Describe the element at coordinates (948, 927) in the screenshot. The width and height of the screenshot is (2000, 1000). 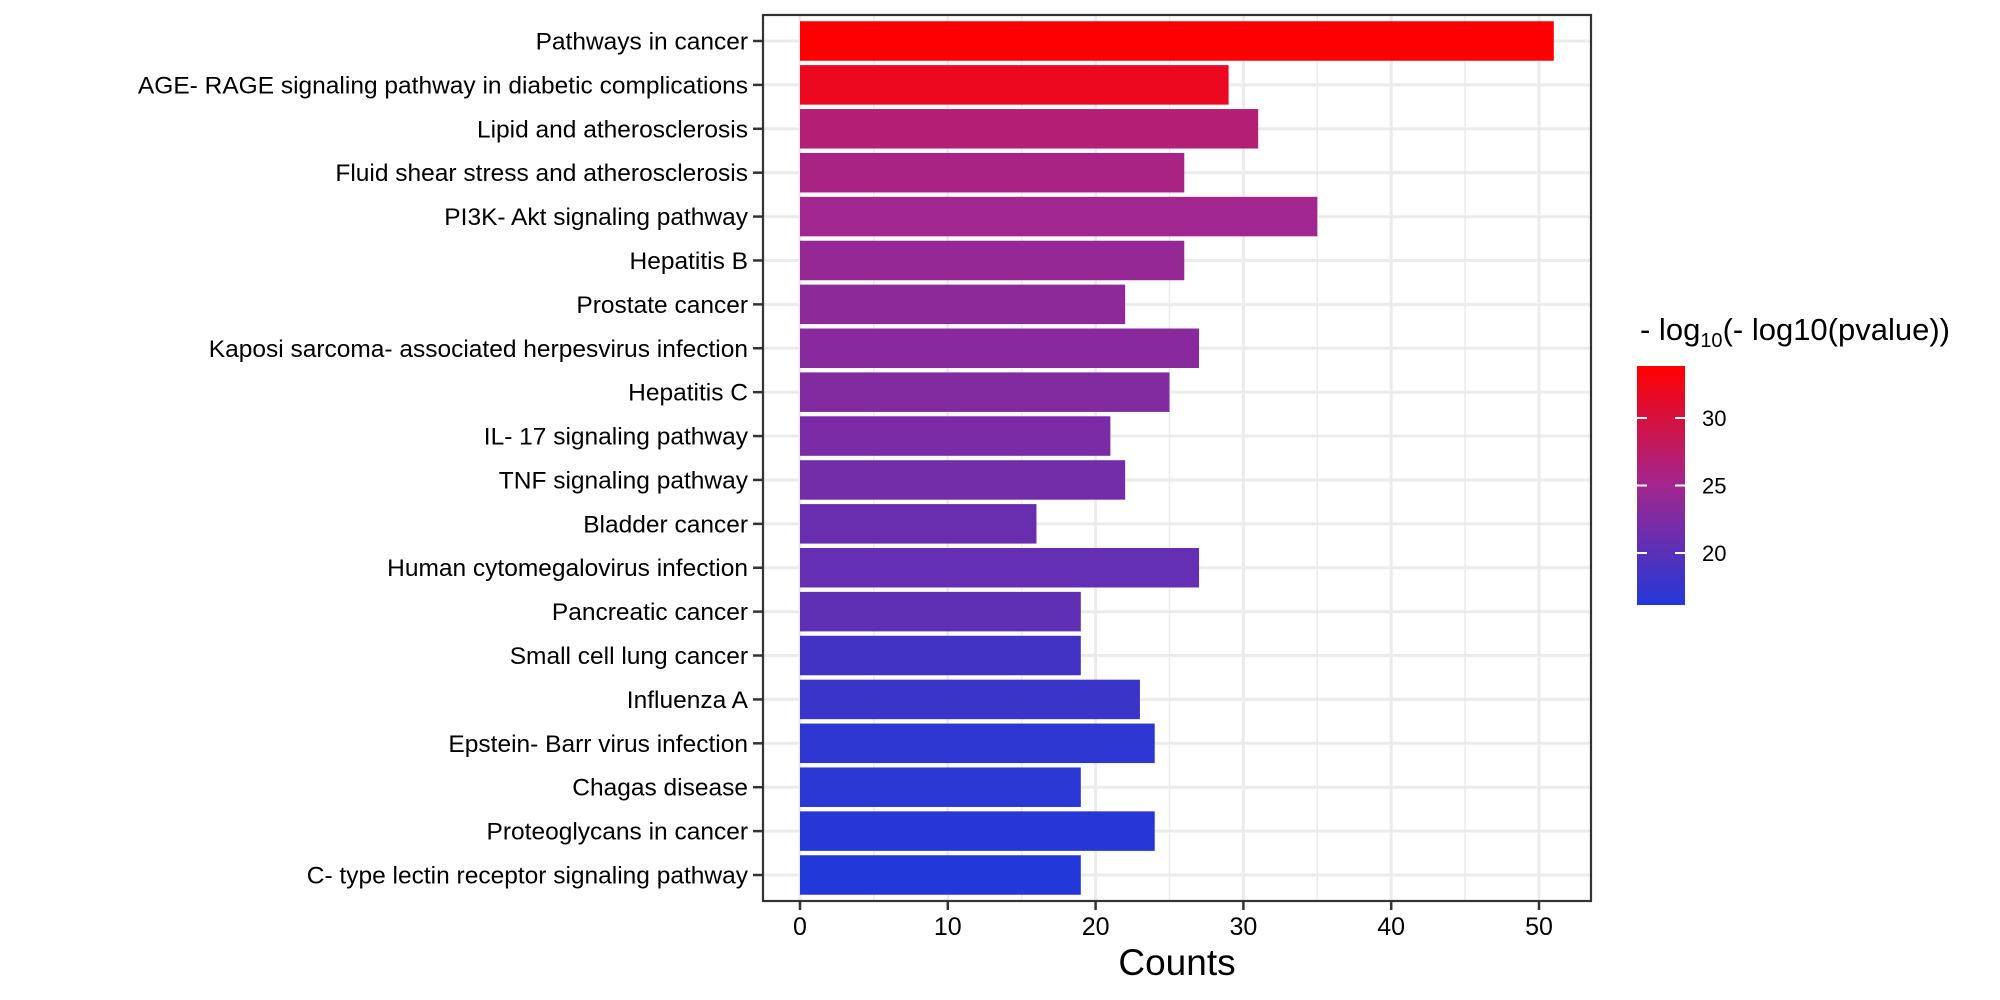
I see `x-tick-label: 10` at that location.